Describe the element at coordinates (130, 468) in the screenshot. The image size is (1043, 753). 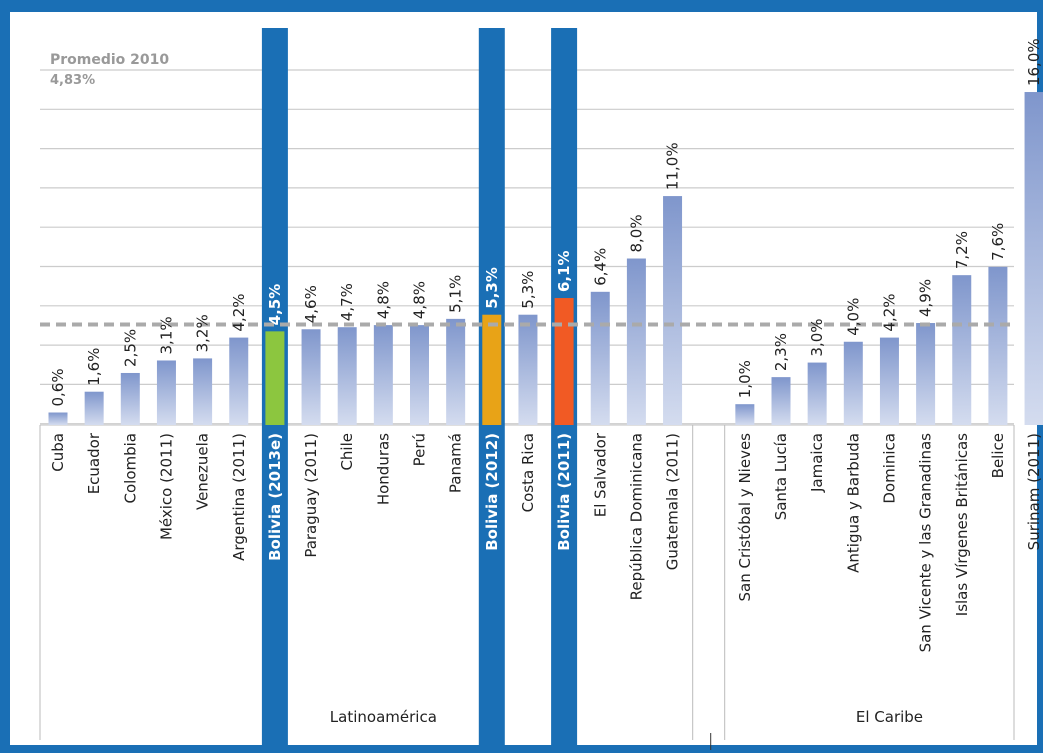
I see `category-label: Colombia` at that location.